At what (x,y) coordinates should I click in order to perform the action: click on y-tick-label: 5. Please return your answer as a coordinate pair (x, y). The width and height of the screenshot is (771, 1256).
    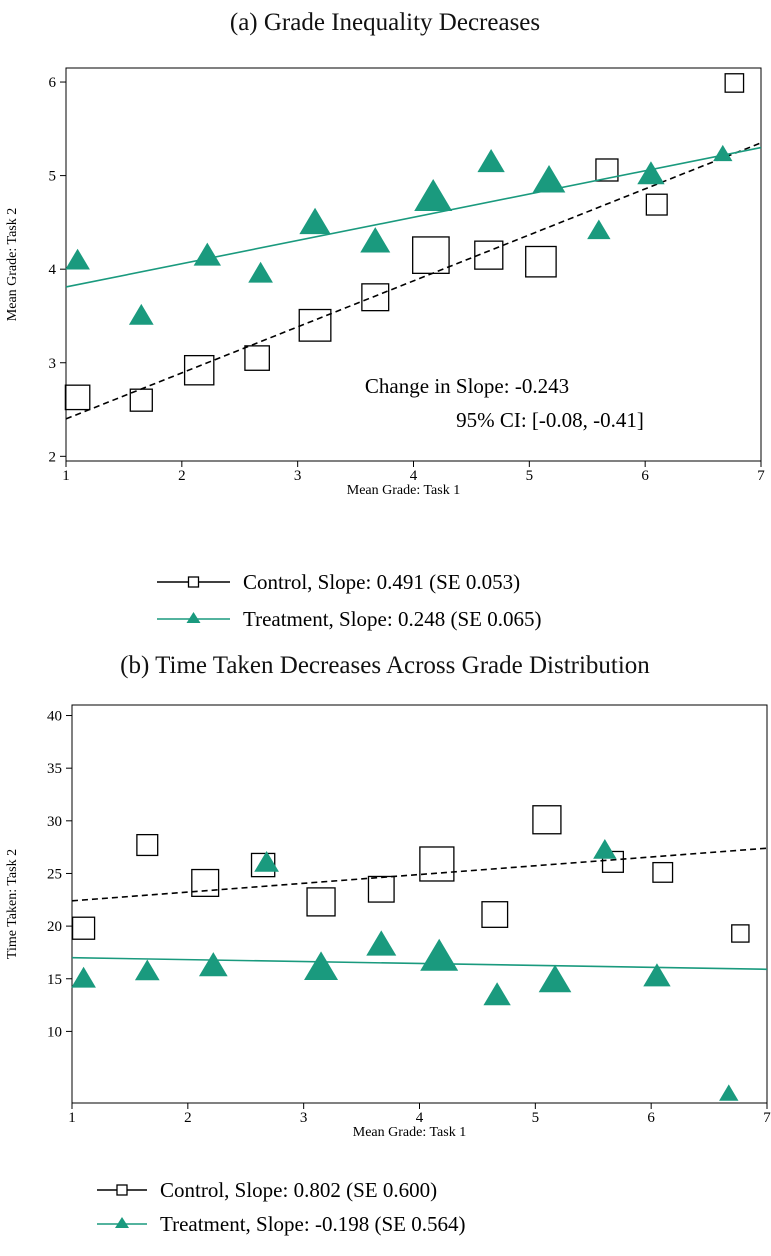
    Looking at the image, I should click on (53, 177).